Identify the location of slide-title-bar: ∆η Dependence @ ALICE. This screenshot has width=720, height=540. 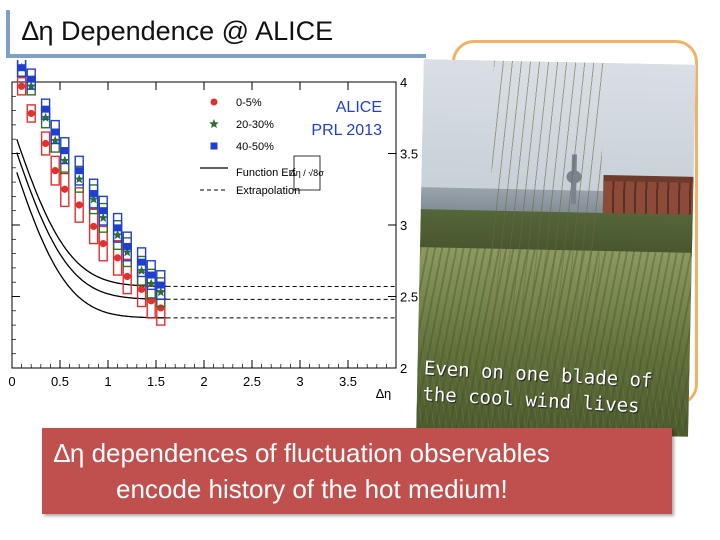
(216, 34).